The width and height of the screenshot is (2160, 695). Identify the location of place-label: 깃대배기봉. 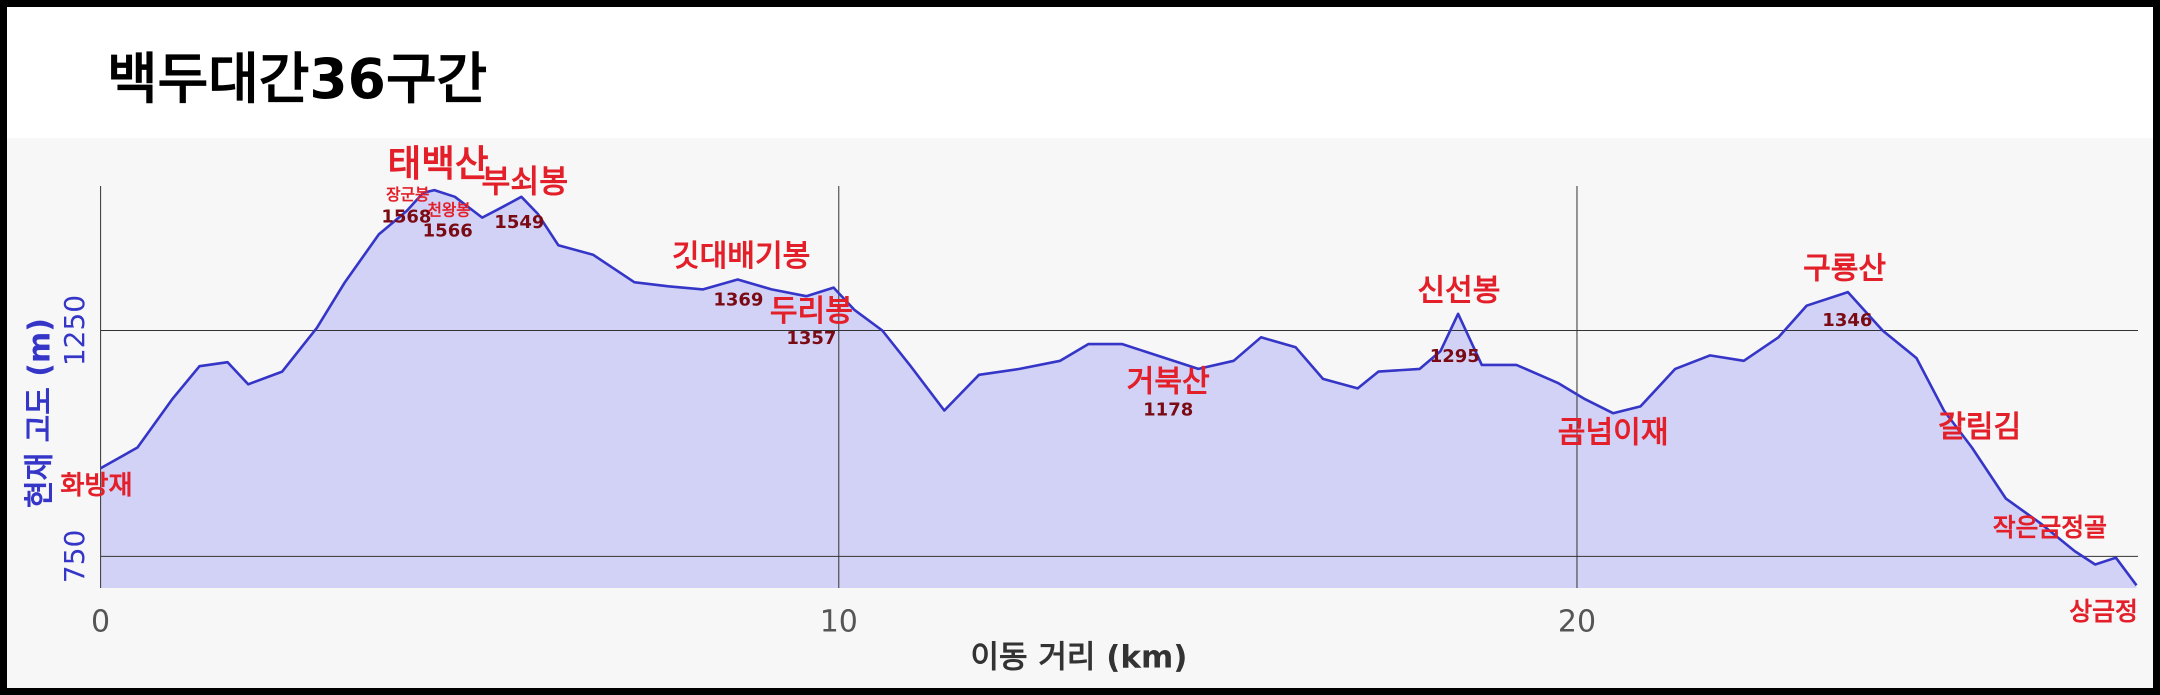
(741, 256).